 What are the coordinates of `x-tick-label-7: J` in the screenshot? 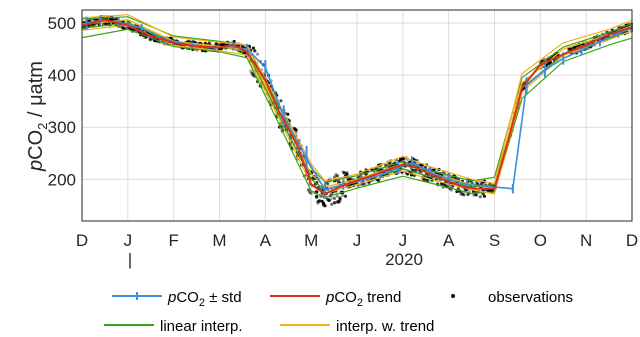 It's located at (403, 240).